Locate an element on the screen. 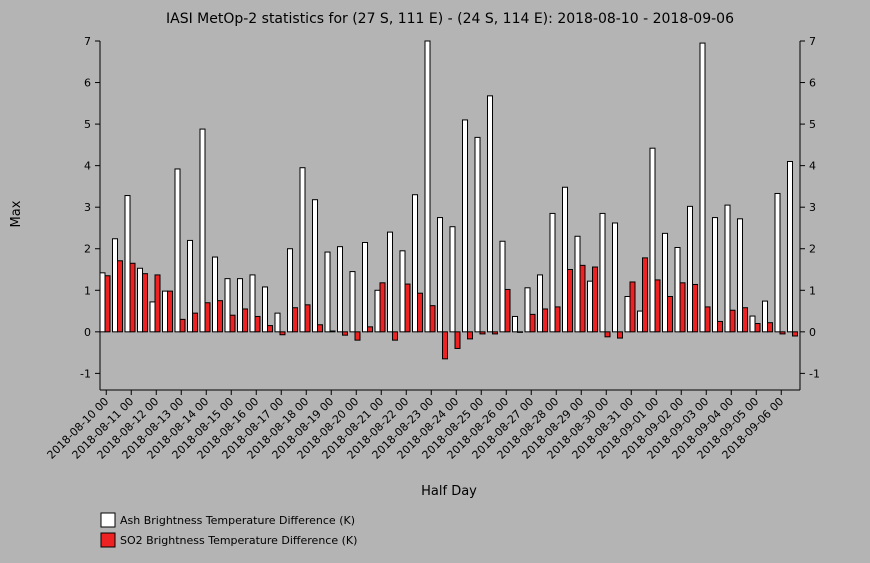 Image resolution: width=870 pixels, height=563 pixels. y-tick-label-right: 4 is located at coordinates (812, 166).